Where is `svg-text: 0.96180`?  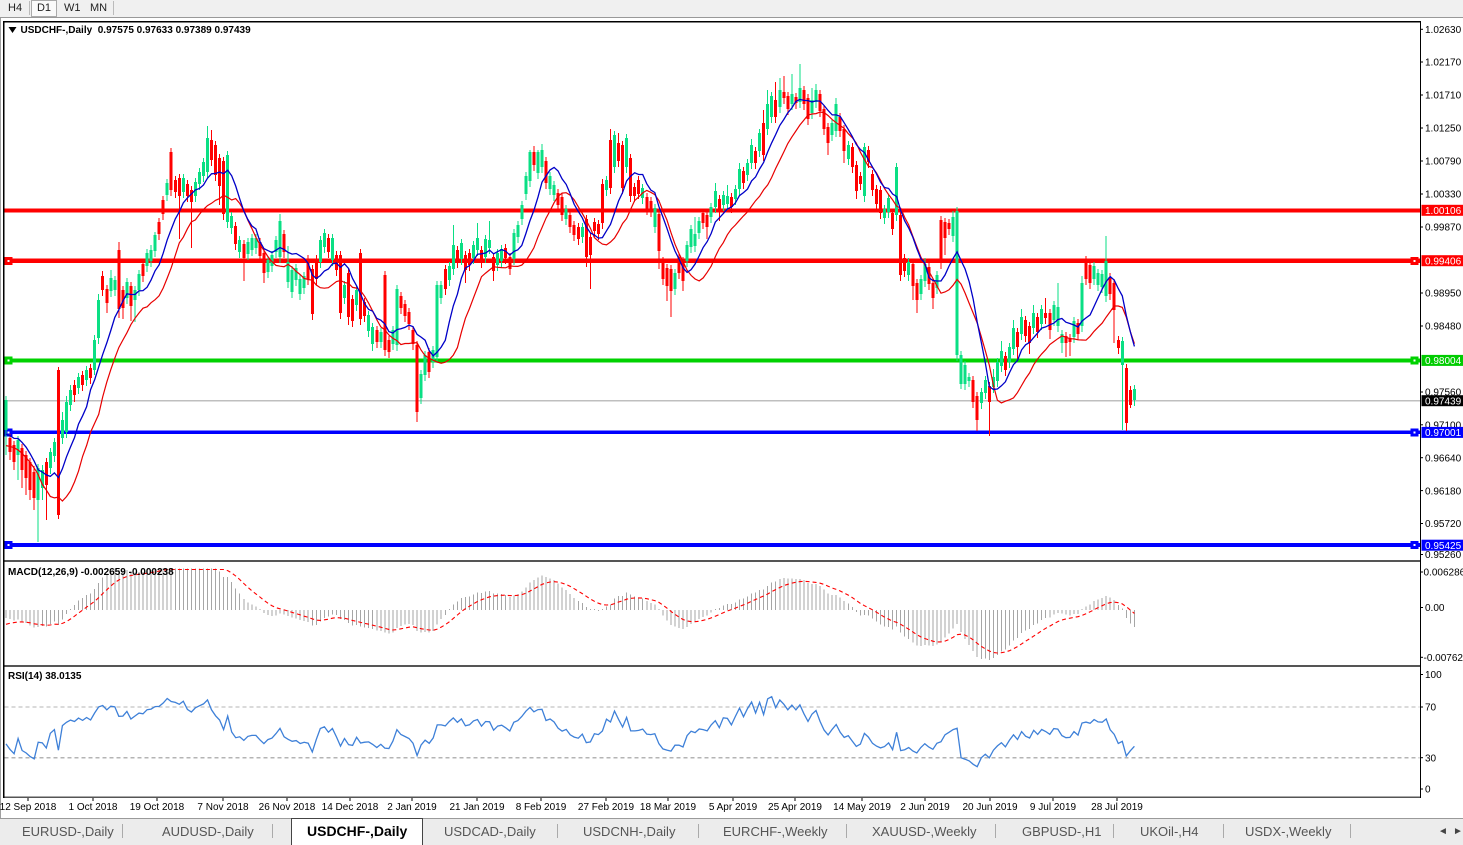
svg-text: 0.96180 is located at coordinates (1443, 491).